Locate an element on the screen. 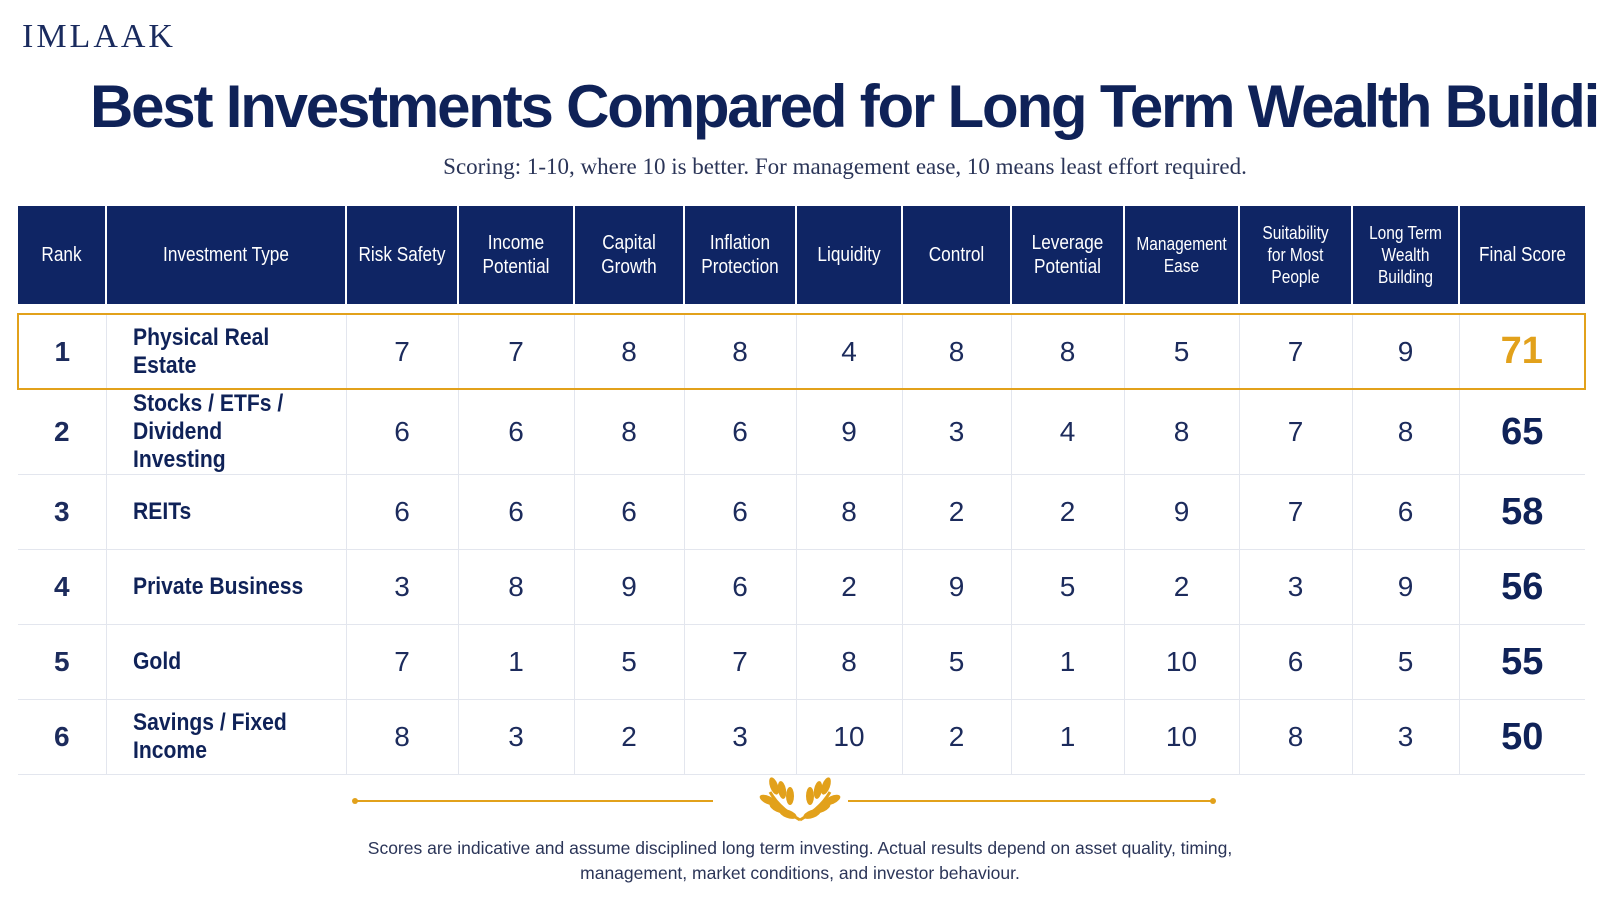  header-final-score: Final Score is located at coordinates (1522, 255).